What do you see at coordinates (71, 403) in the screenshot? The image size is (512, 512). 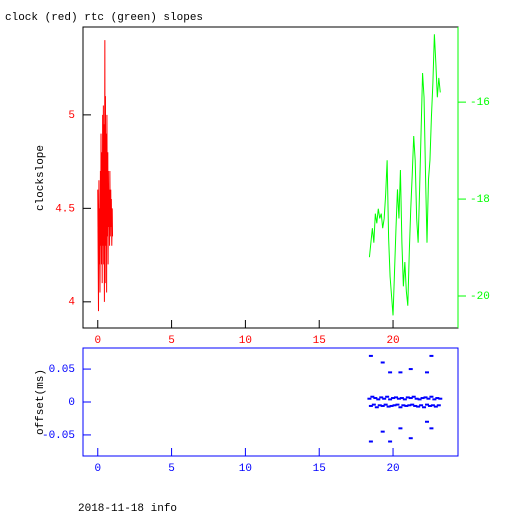 I see `y-tick-label: 0` at bounding box center [71, 403].